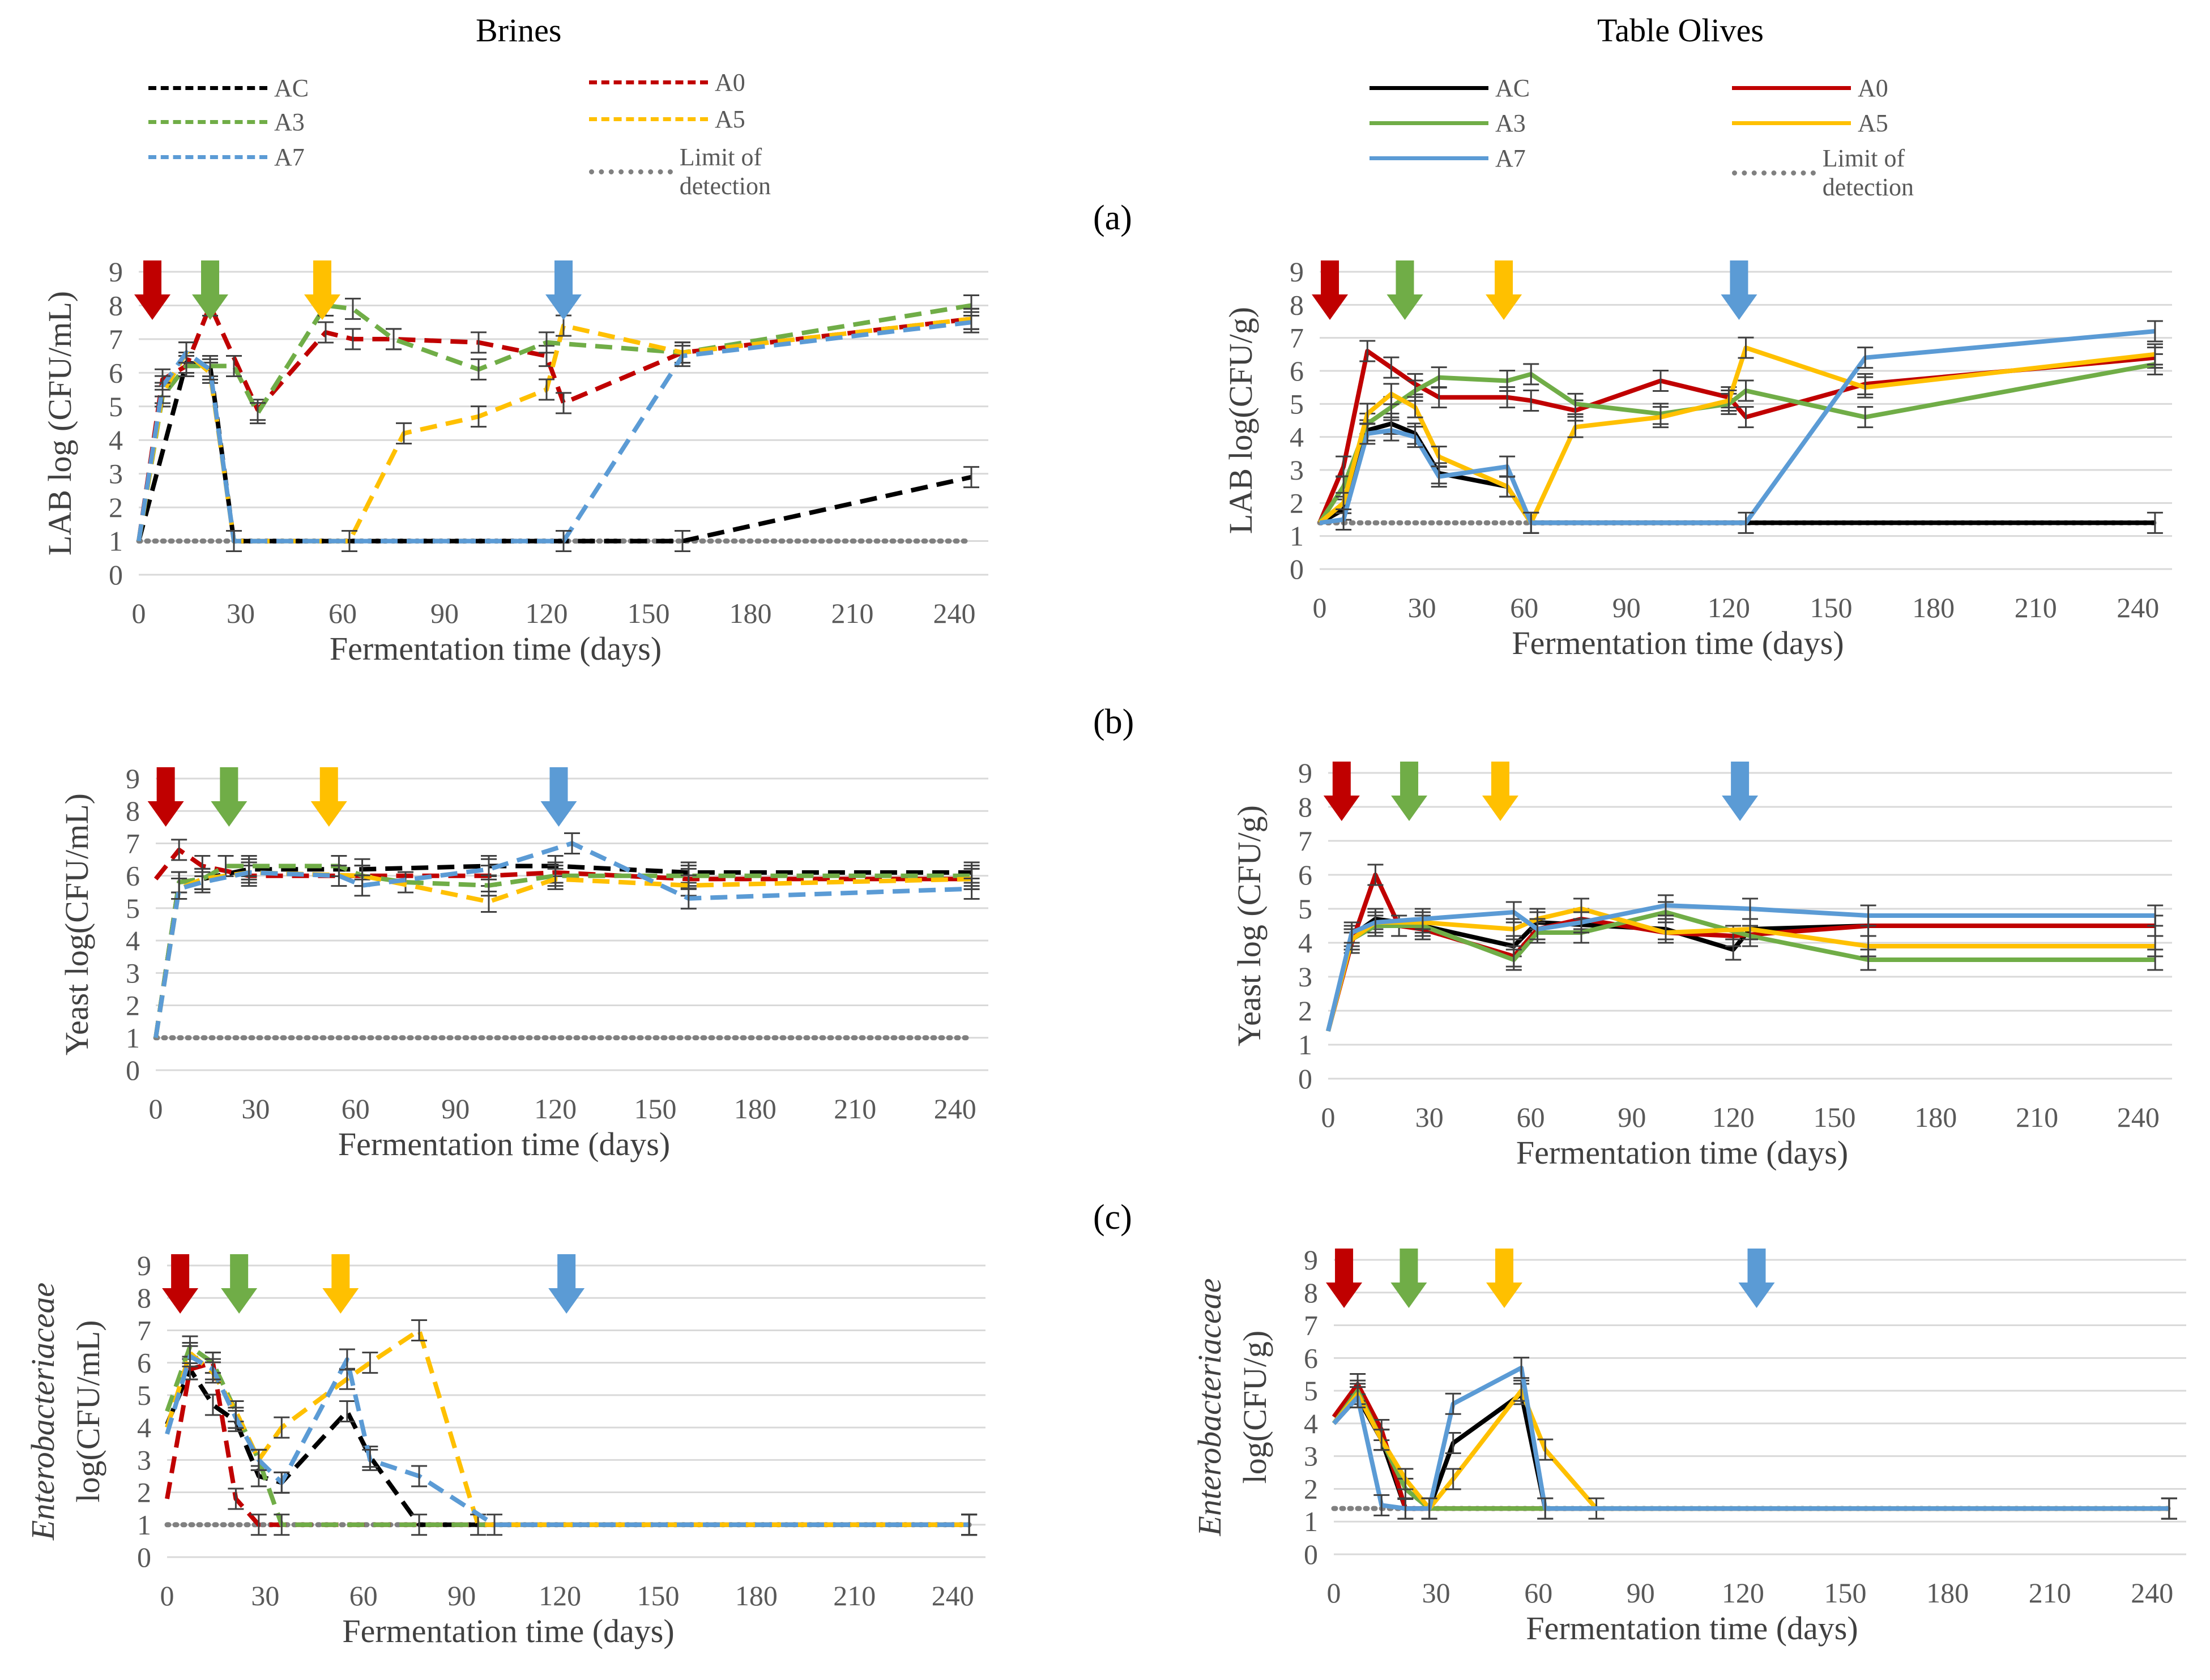 This screenshot has width=2210, height=1680. What do you see at coordinates (1112, 218) in the screenshot?
I see `panel-tag-a: (a)` at bounding box center [1112, 218].